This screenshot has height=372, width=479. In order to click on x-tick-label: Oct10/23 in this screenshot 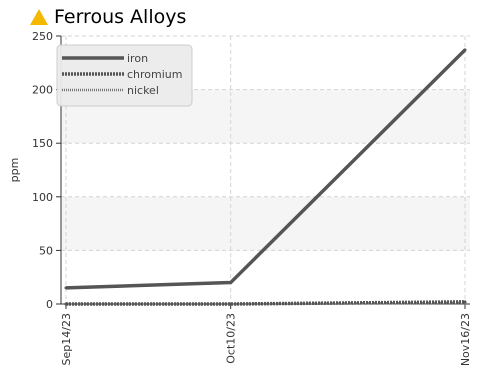, I will do `click(231, 338)`.